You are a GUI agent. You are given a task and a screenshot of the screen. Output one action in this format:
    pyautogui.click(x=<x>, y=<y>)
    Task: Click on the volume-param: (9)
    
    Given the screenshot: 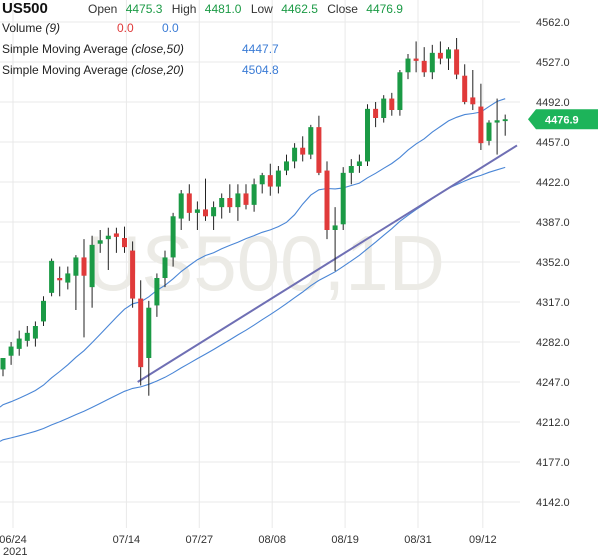 What is the action you would take?
    pyautogui.click(x=53, y=28)
    